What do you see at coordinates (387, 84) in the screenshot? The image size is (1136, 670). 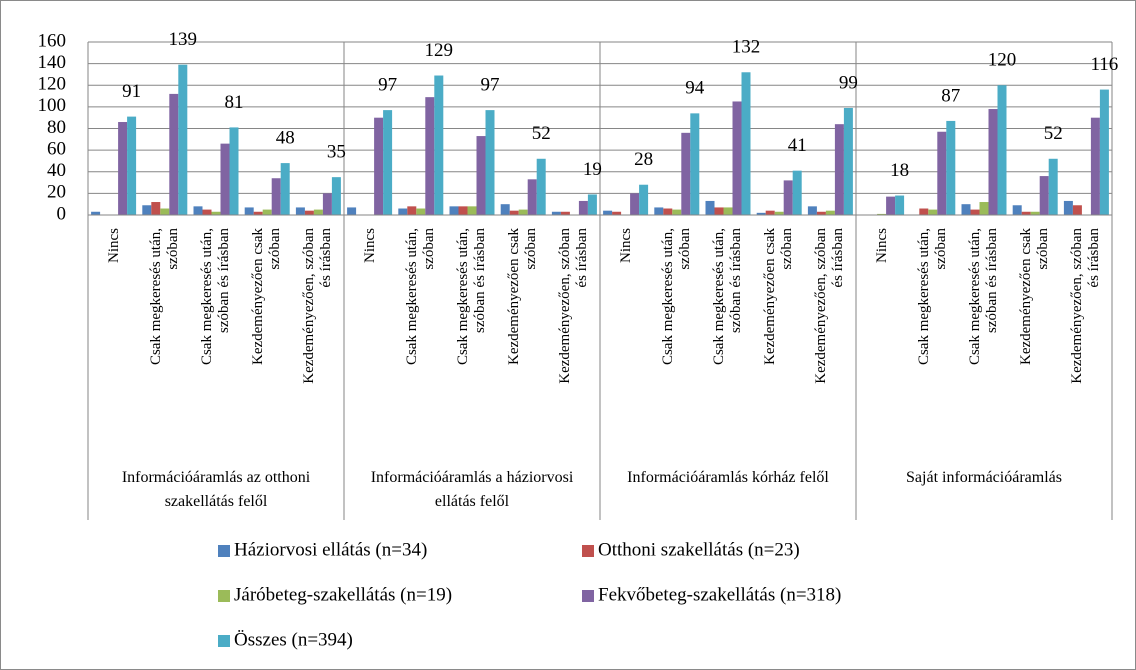 I see `data-label: 97` at bounding box center [387, 84].